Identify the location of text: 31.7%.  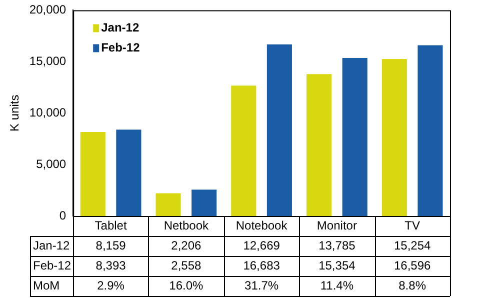
(261, 285).